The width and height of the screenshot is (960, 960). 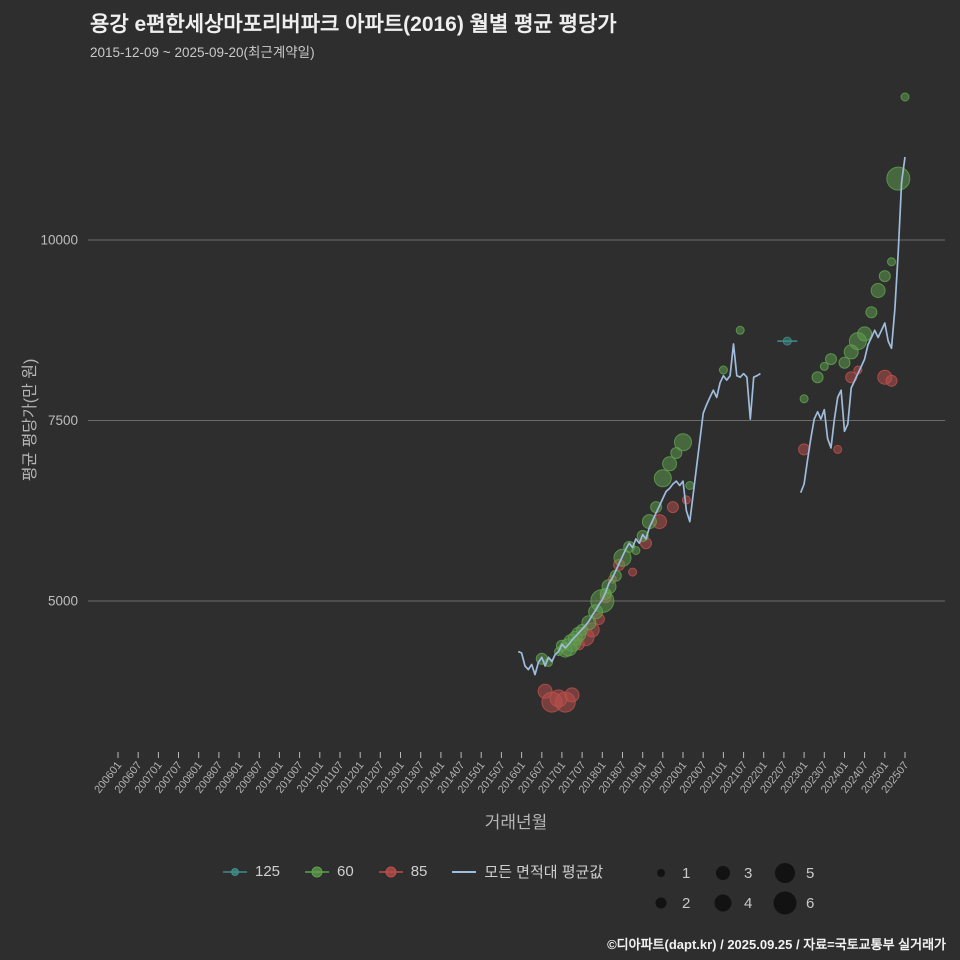 What do you see at coordinates (686, 873) in the screenshot?
I see `size-legend-label: 1` at bounding box center [686, 873].